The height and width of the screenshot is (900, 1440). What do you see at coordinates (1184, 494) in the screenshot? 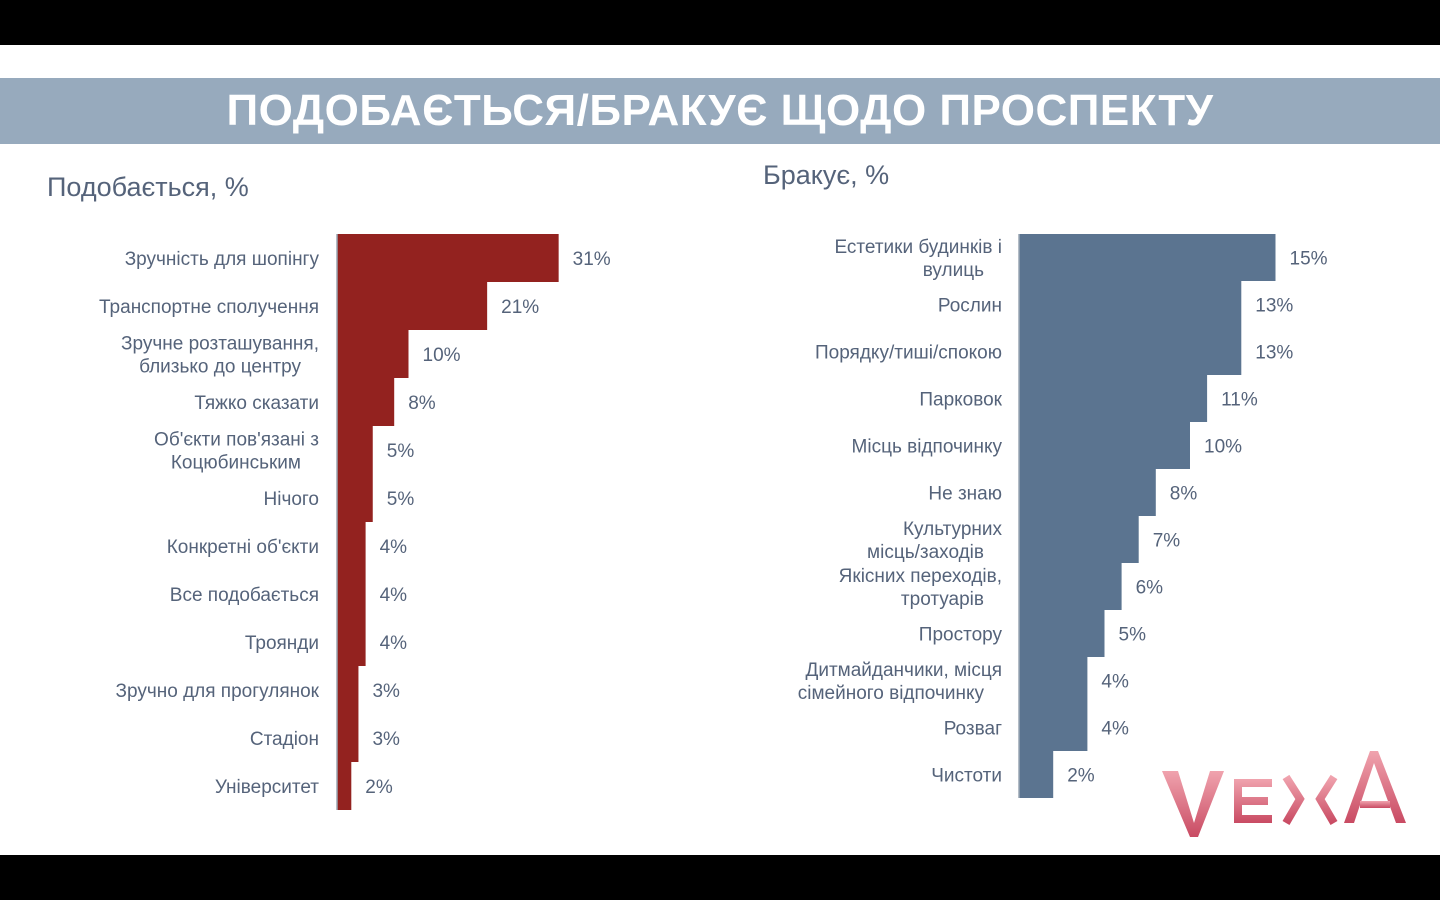
I see `lack-value-label: 8%` at bounding box center [1184, 494].